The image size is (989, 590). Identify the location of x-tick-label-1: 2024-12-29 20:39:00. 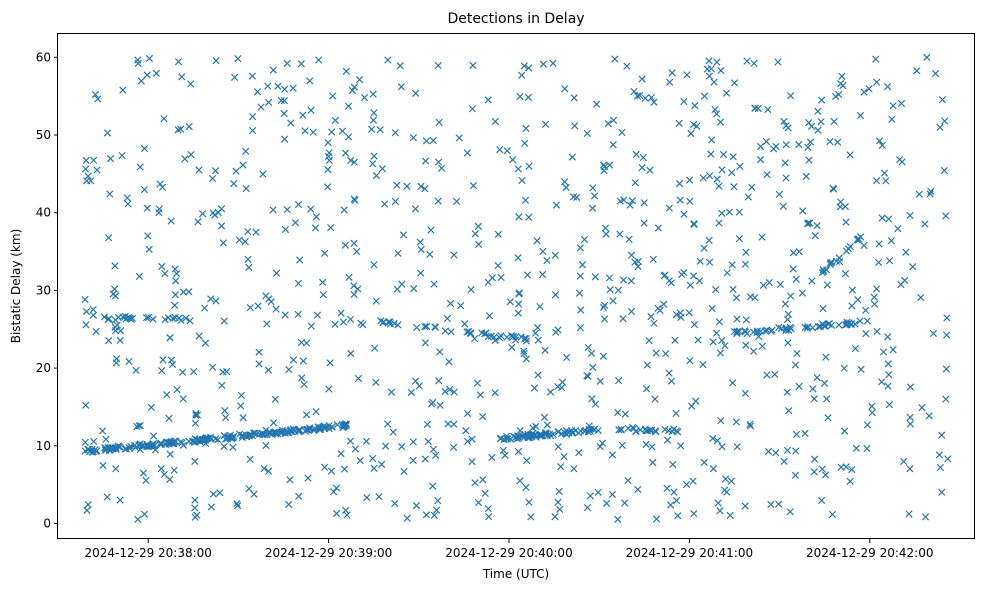
(328, 553).